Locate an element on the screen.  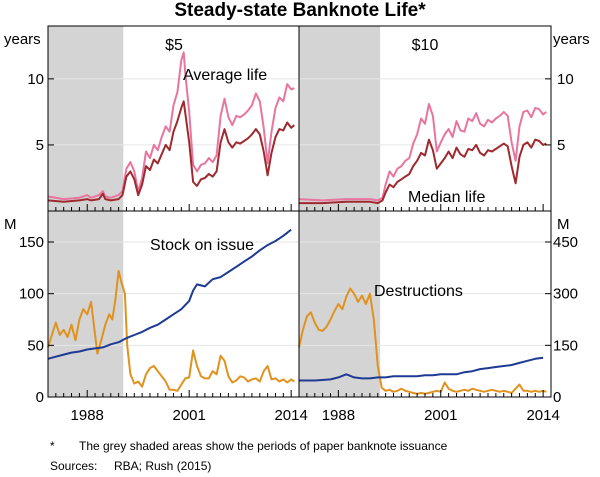
label-stock-on-issue: Stock on issue is located at coordinates (202, 245).